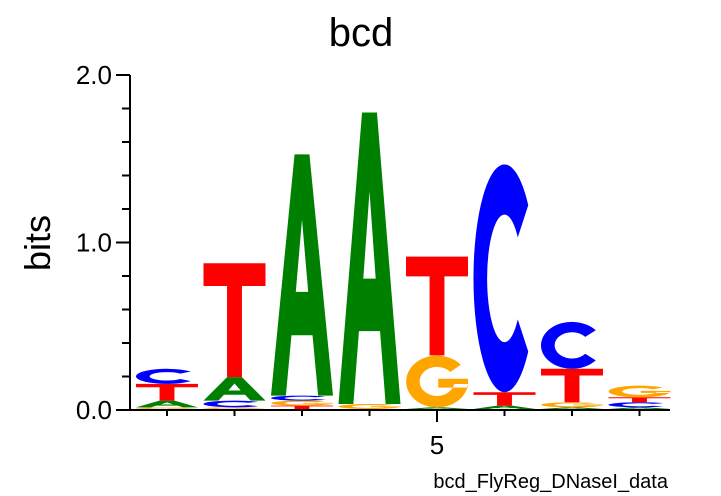  I want to click on x-tick-label: 5, so click(437, 445).